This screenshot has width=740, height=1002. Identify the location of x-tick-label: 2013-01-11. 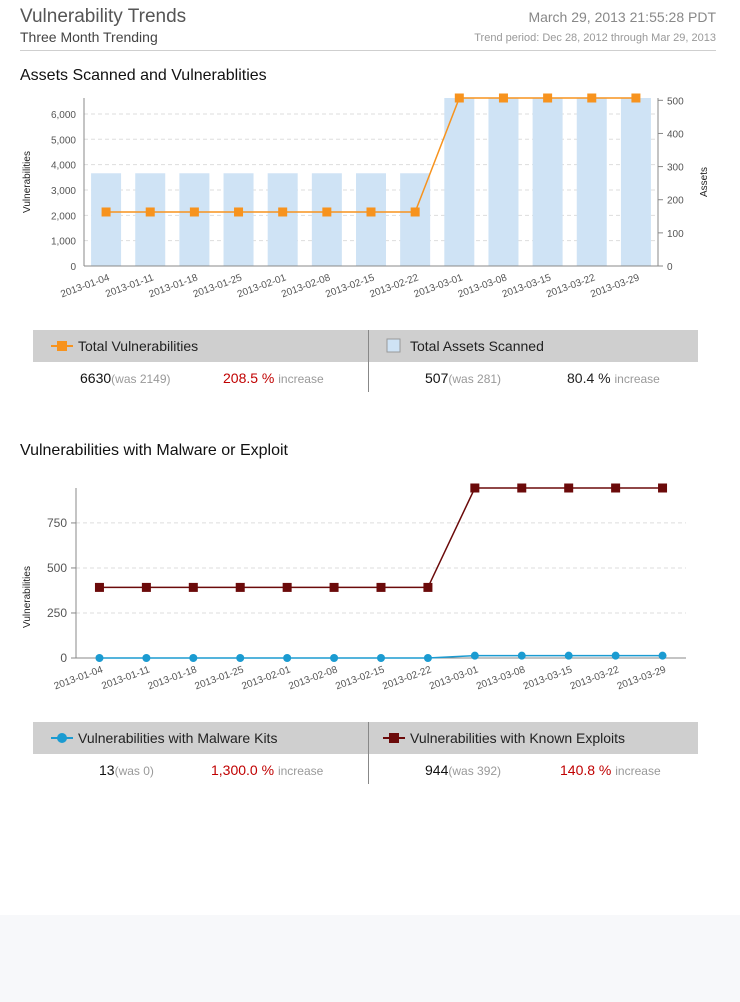
(130, 286).